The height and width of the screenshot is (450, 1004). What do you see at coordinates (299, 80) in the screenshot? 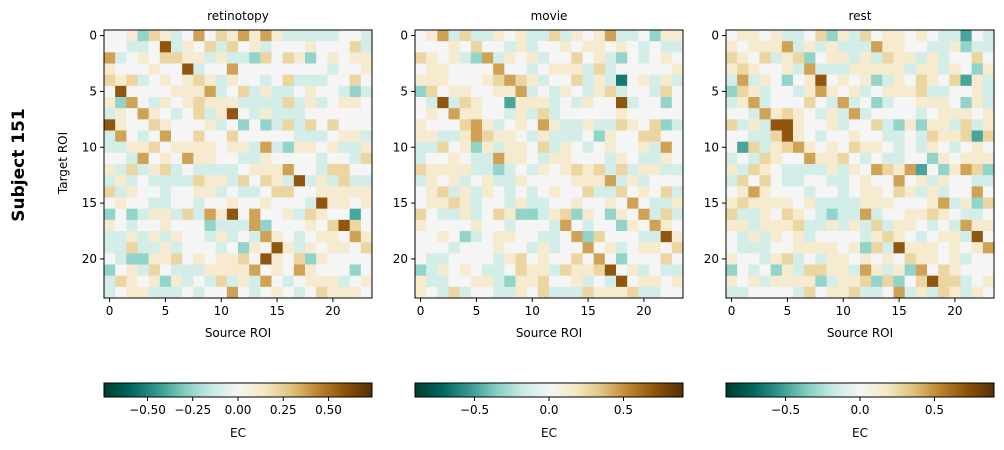
I see `cell-r4-c17` at bounding box center [299, 80].